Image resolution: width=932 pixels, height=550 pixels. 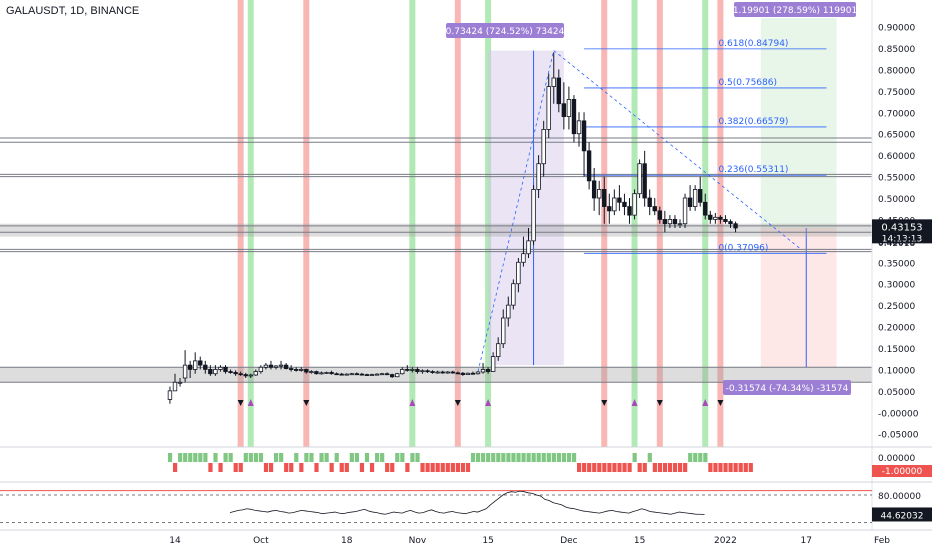 I want to click on long-stop-label-bg, so click(x=787, y=387).